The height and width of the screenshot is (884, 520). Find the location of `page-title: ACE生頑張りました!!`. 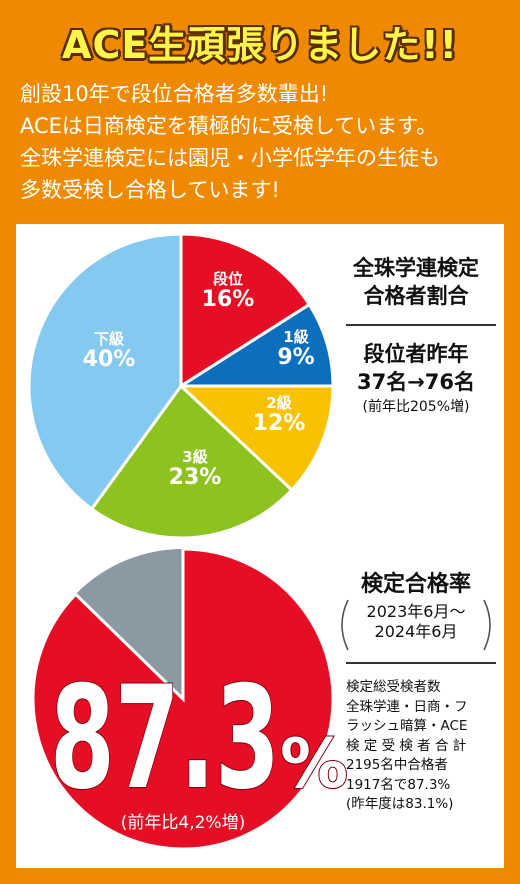

page-title: ACE生頑張りました!! is located at coordinates (260, 45).